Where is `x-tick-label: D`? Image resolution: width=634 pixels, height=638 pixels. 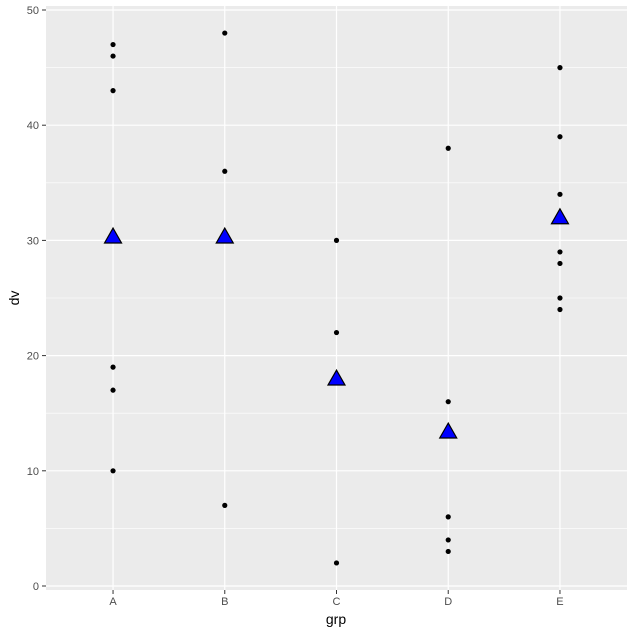 x-tick-label: D is located at coordinates (448, 602).